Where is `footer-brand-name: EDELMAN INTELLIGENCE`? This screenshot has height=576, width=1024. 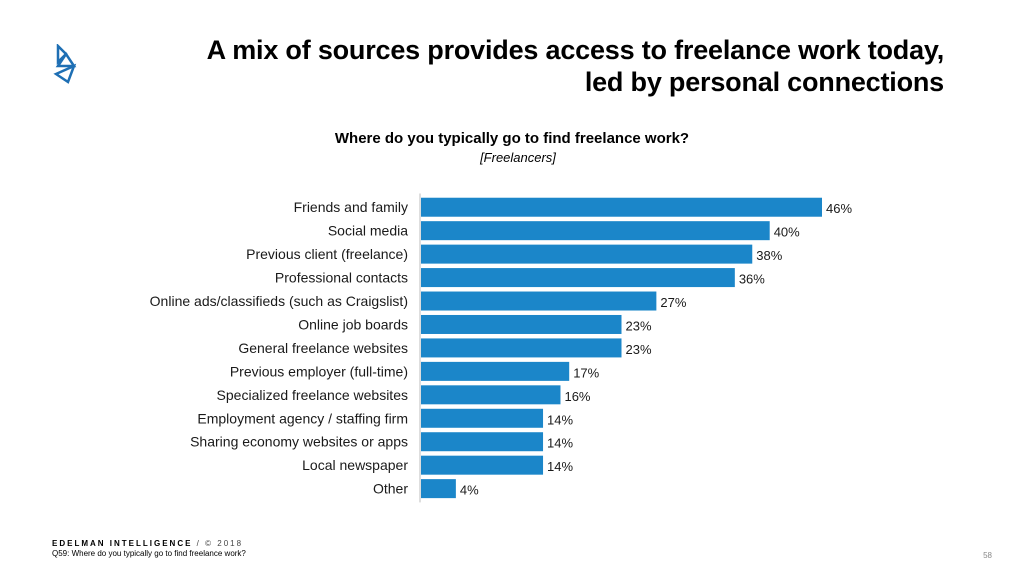
footer-brand-name: EDELMAN INTELLIGENCE is located at coordinates (122, 543).